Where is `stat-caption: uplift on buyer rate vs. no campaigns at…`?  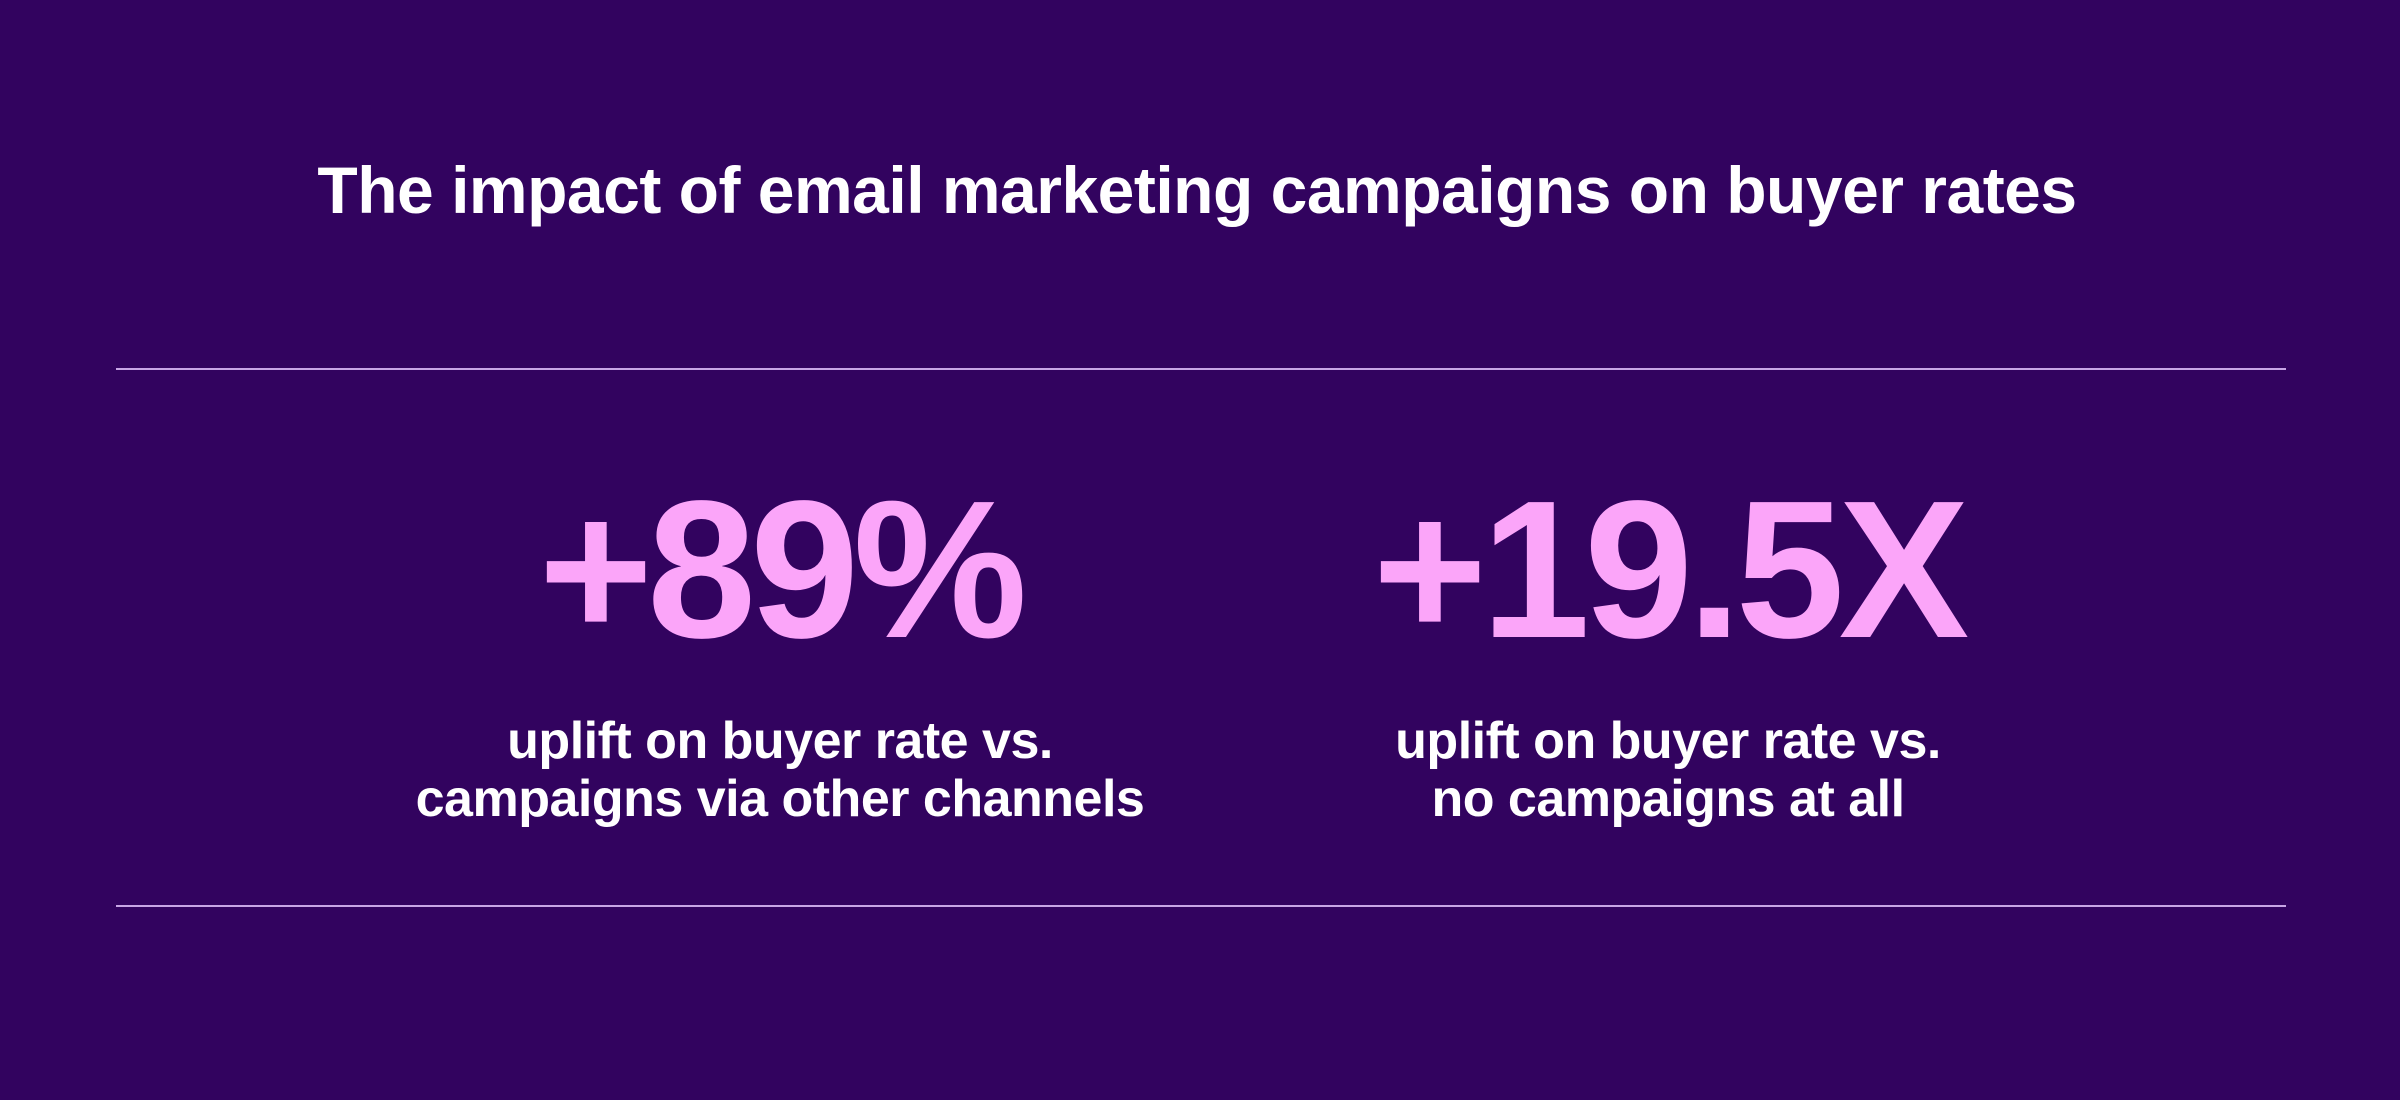 stat-caption: uplift on buyer rate vs. no campaigns at… is located at coordinates (1668, 770).